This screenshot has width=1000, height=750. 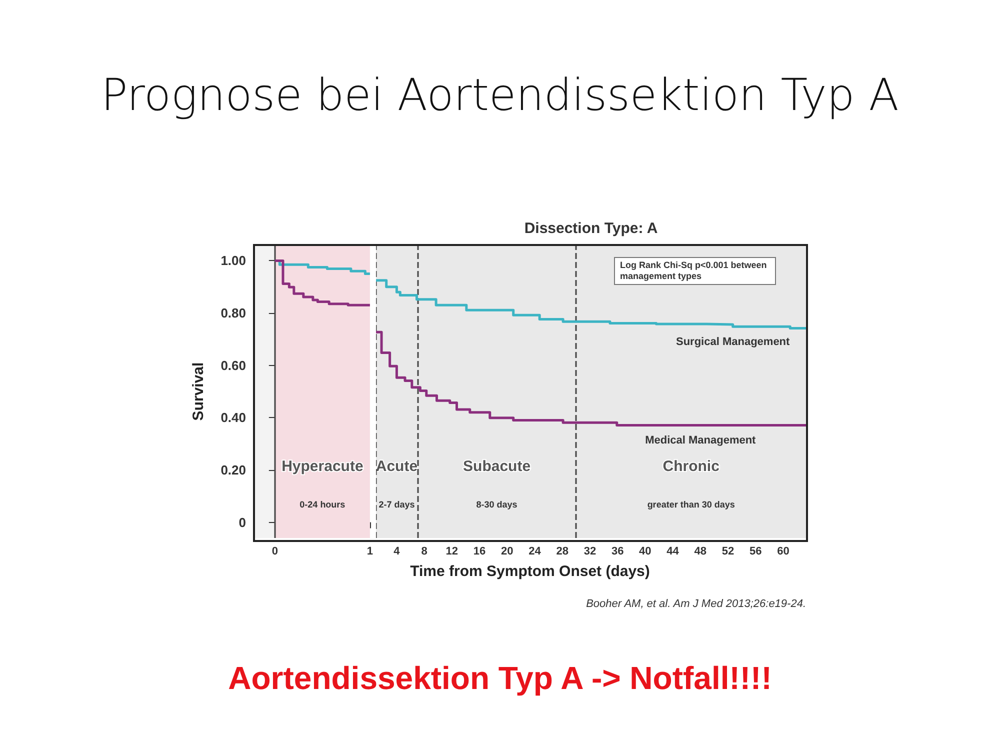 What do you see at coordinates (617, 552) in the screenshot?
I see `x-tick-label: 36` at bounding box center [617, 552].